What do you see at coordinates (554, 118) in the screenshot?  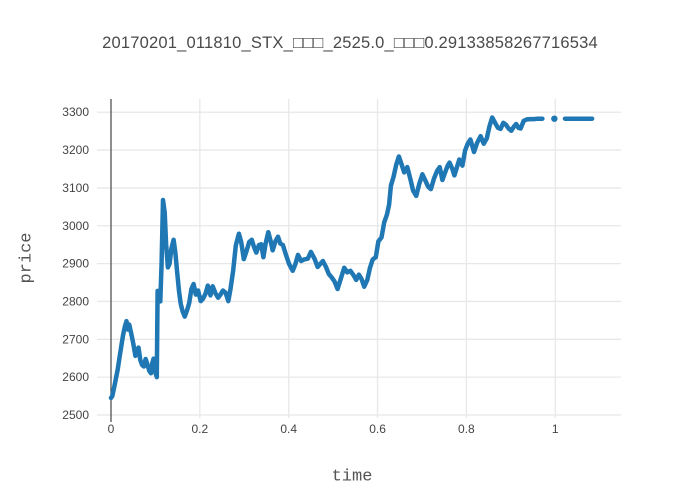 I see `price-series-point` at bounding box center [554, 118].